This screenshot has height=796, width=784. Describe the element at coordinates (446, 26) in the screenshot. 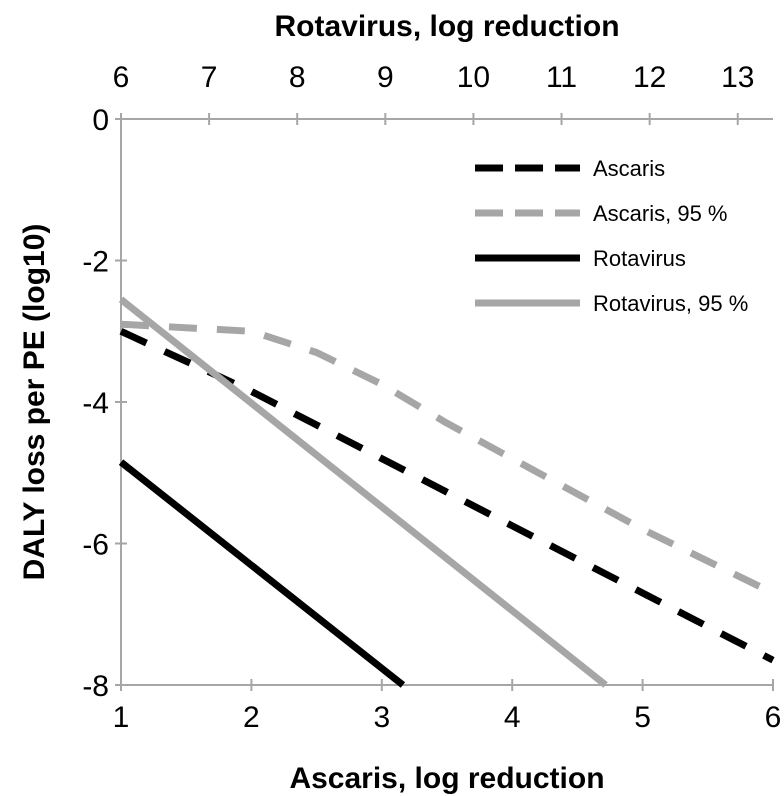

I see `x2-axis-title: Rotavirus, log reduction` at that location.